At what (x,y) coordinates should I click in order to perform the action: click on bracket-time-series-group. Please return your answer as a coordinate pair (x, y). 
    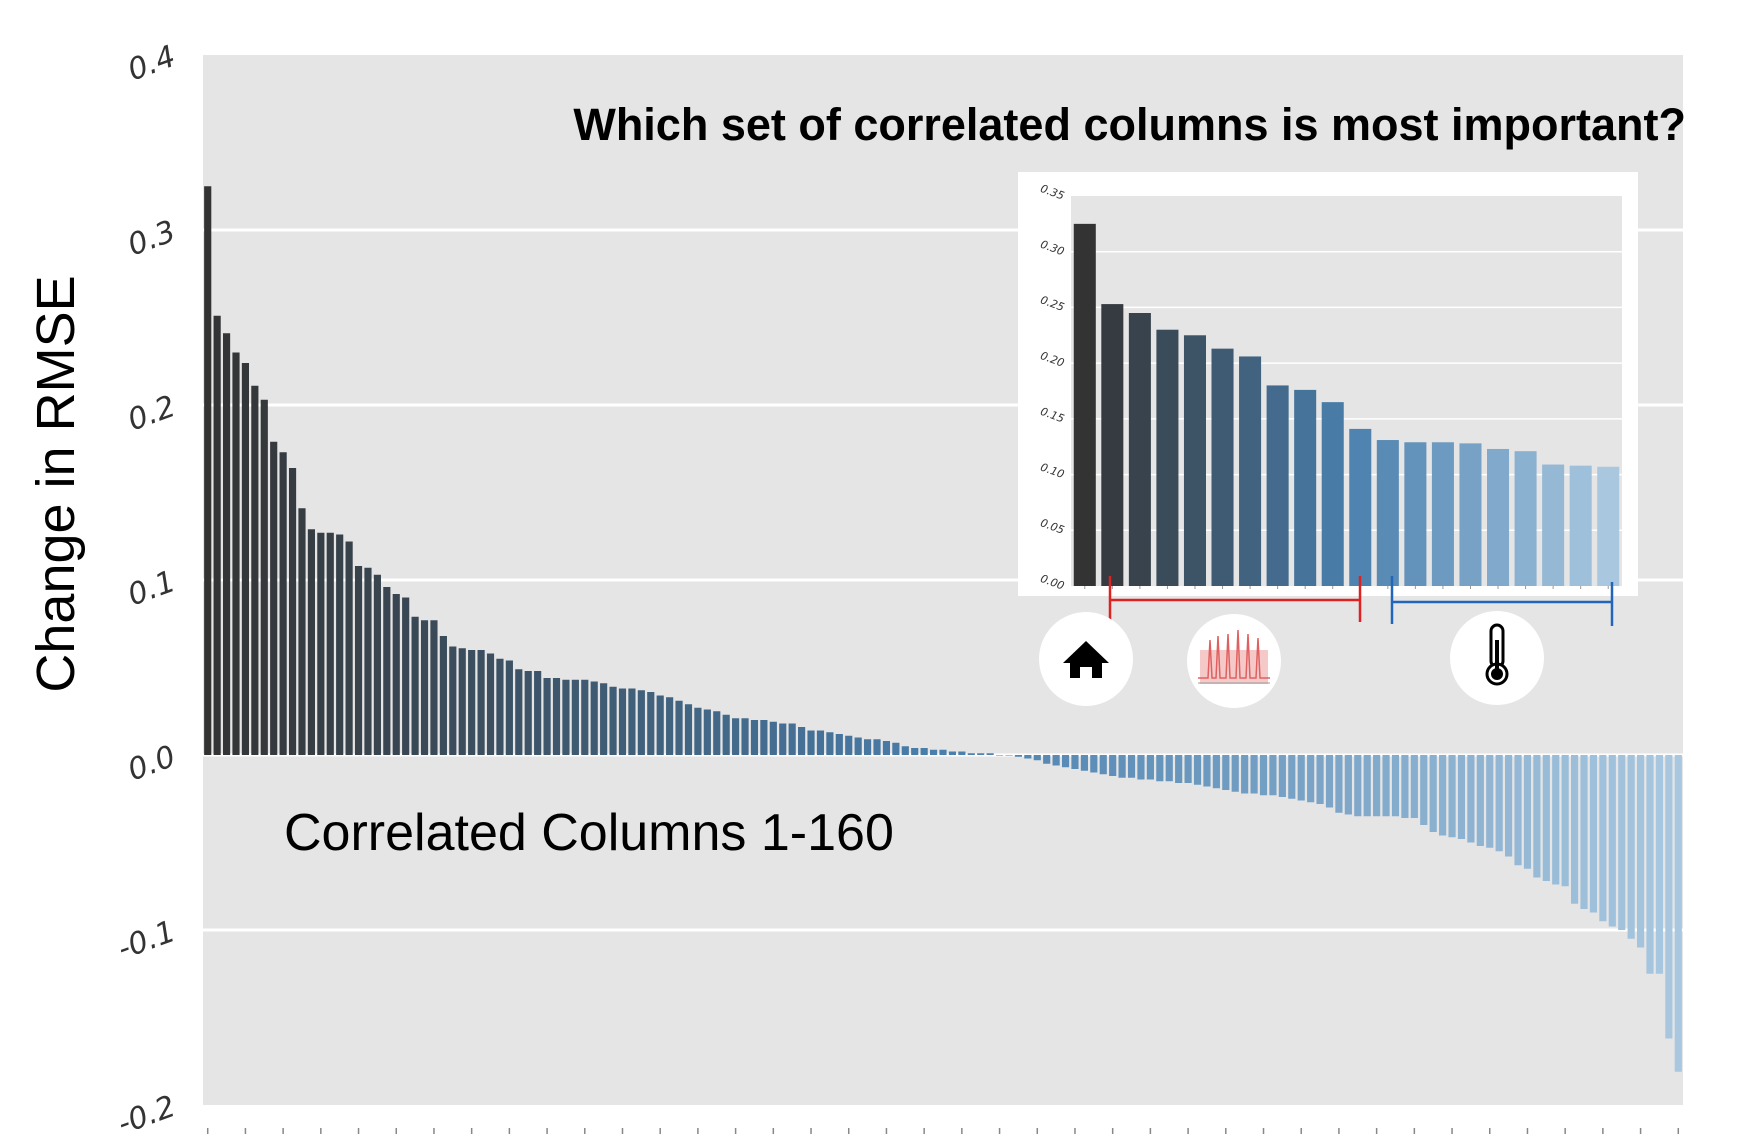
    Looking at the image, I should click on (1235, 599).